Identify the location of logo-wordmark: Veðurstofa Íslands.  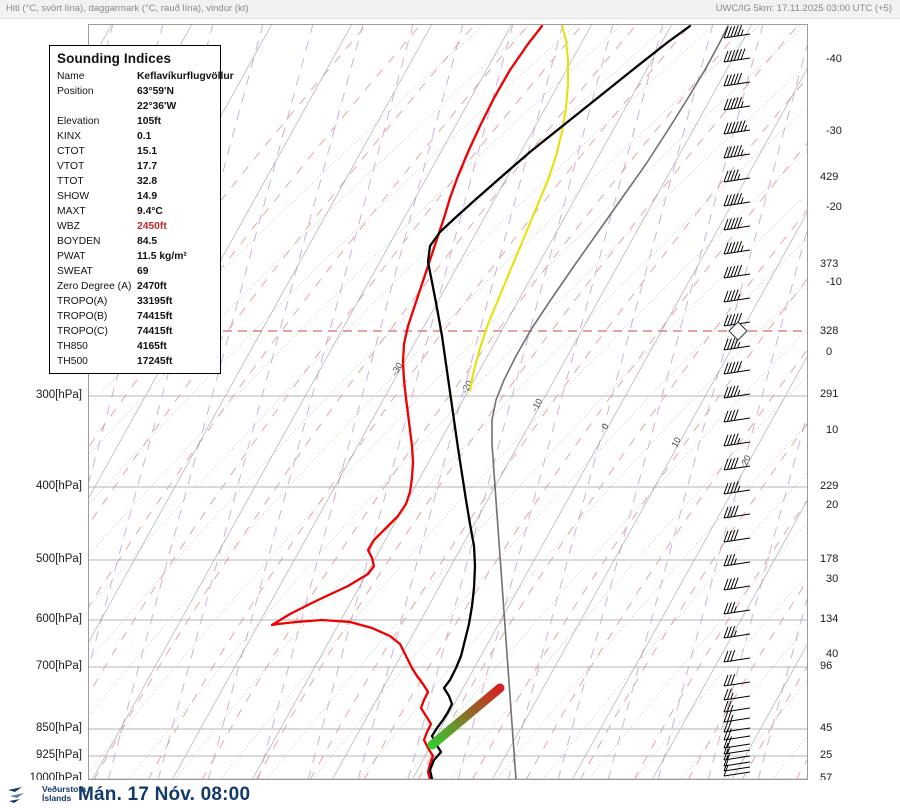
(64, 793).